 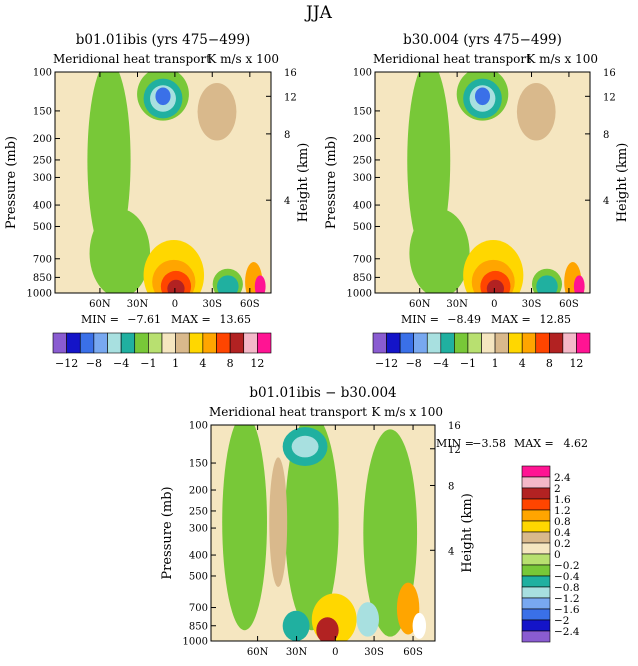 What do you see at coordinates (322, 393) in the screenshot?
I see `panel-title: b01.01ibis − b30.004` at bounding box center [322, 393].